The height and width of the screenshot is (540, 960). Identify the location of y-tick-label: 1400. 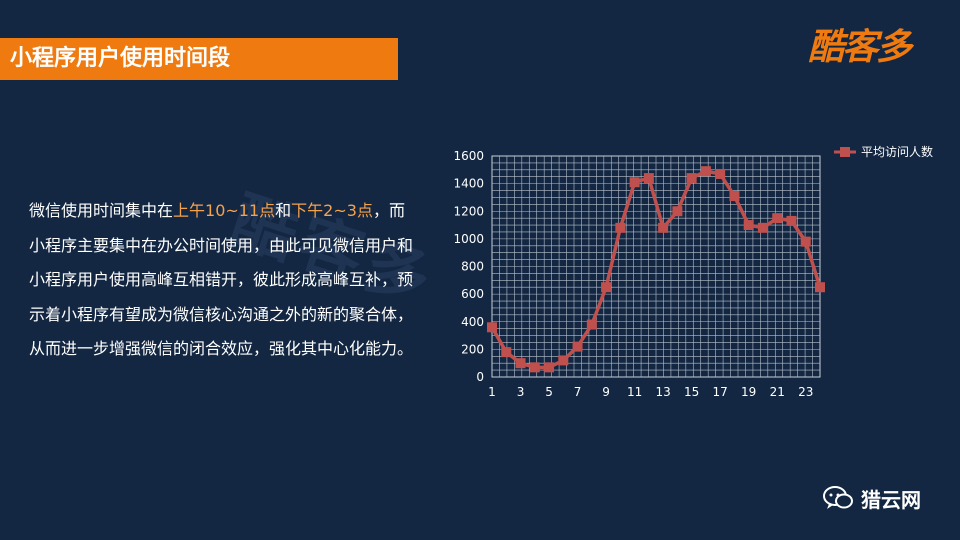
(468, 184).